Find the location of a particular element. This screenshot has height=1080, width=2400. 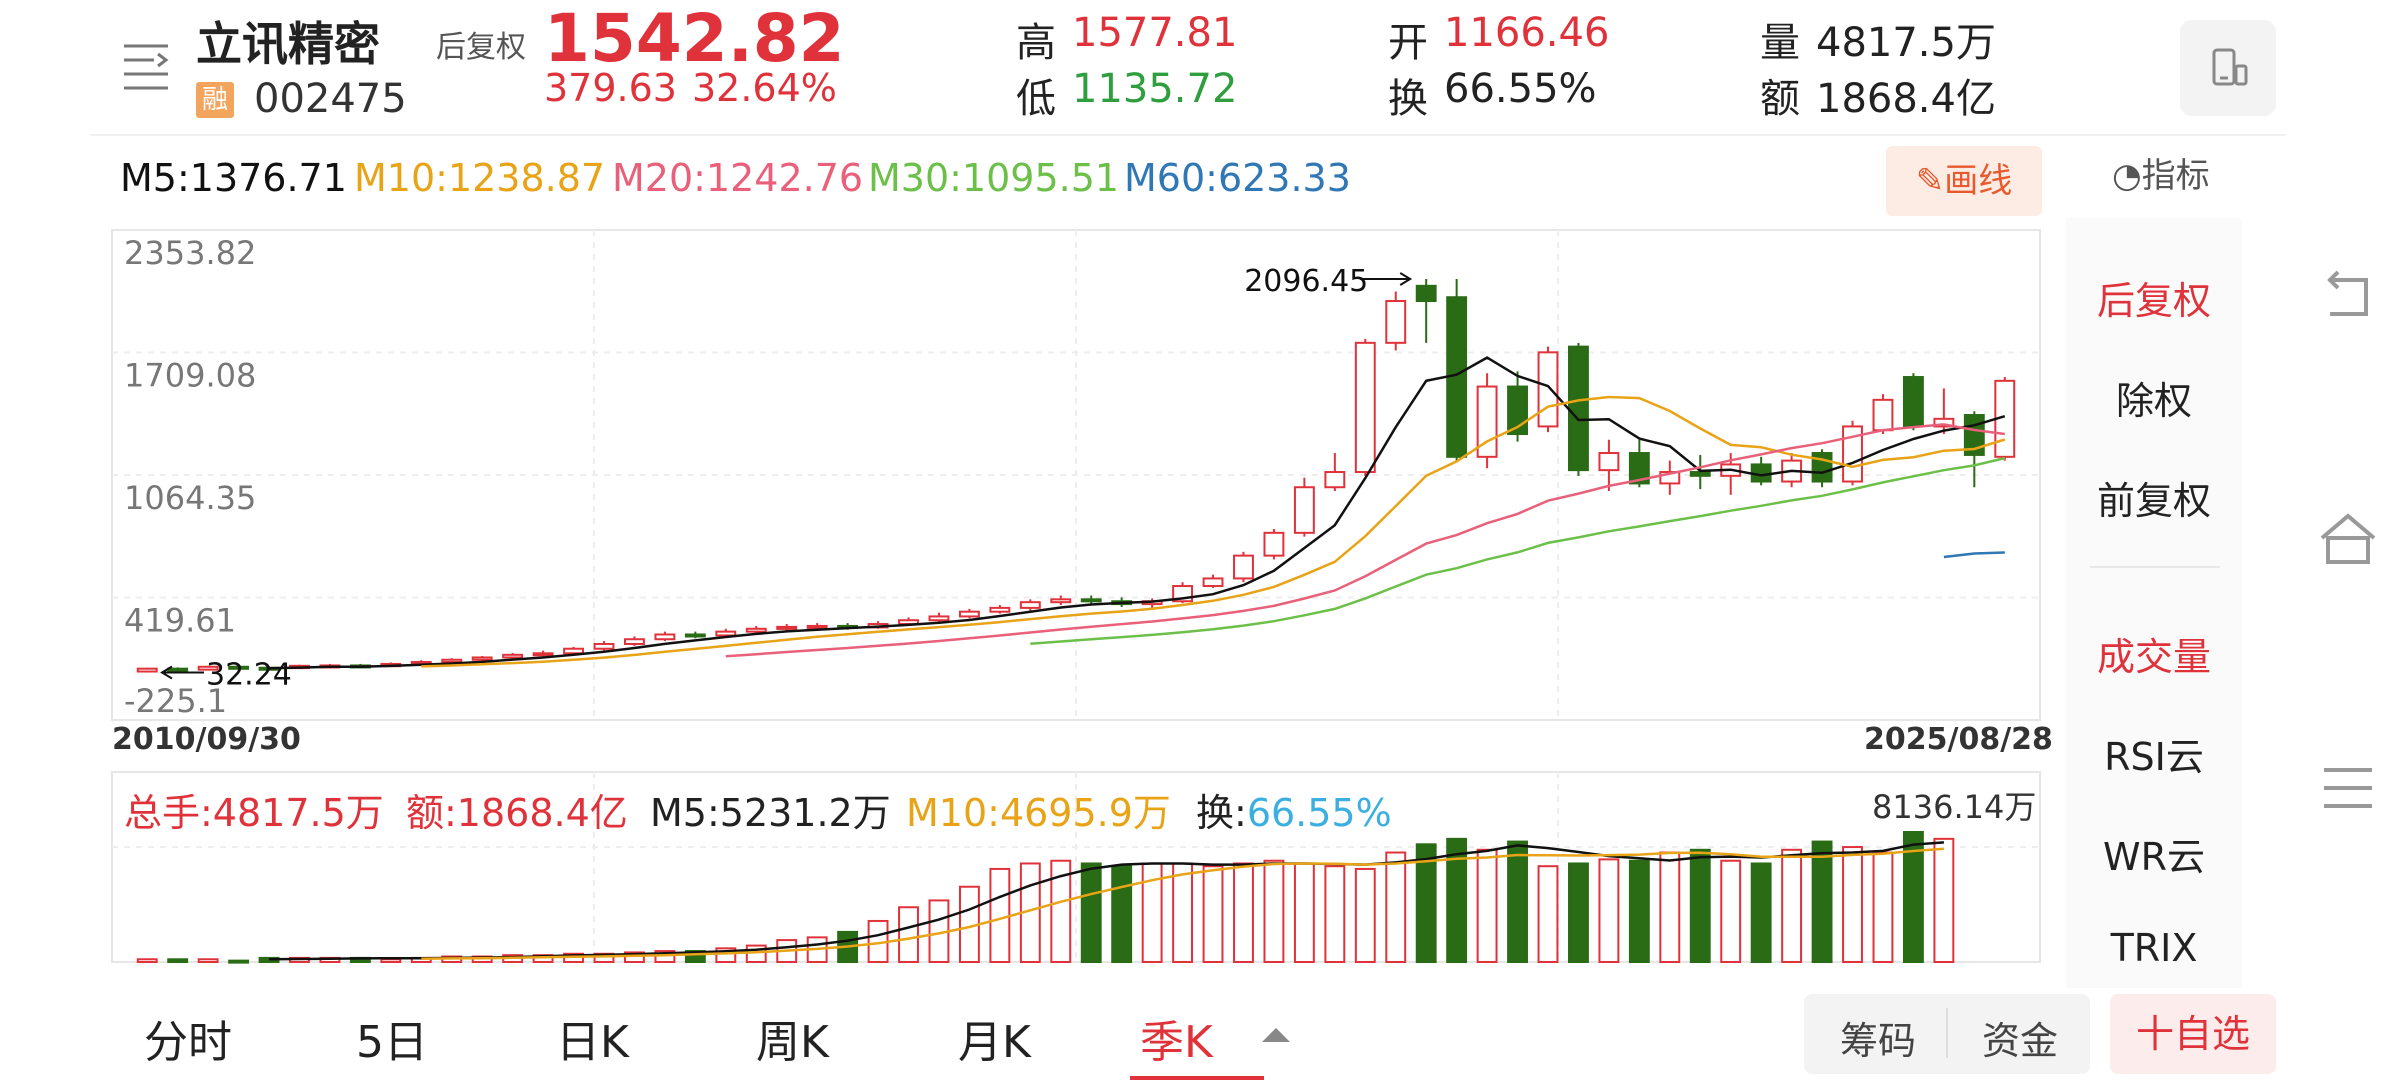

header-divider is located at coordinates (1188, 135).